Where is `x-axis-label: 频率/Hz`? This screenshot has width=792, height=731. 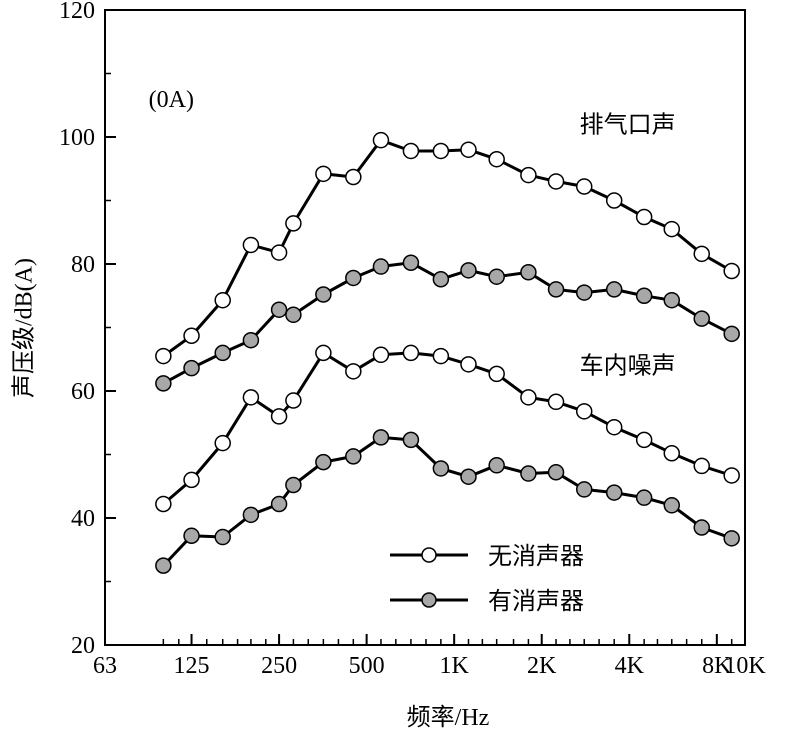
x-axis-label: 频率/Hz is located at coordinates (448, 717).